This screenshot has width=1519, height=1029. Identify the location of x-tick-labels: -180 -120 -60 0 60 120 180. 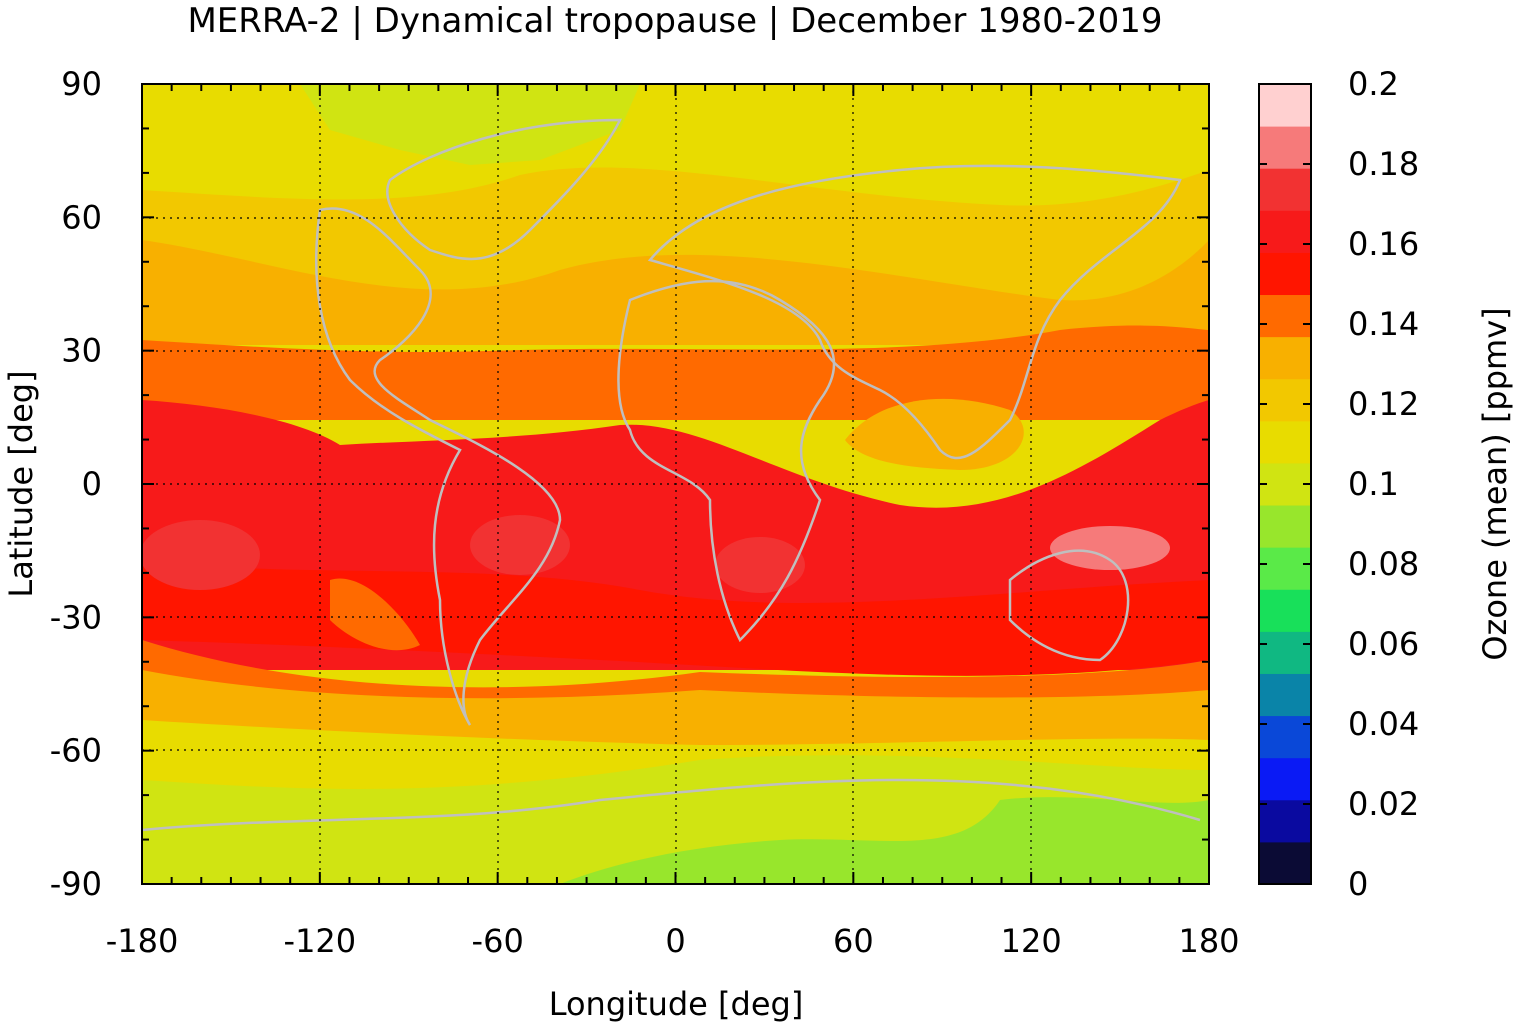
(673, 941).